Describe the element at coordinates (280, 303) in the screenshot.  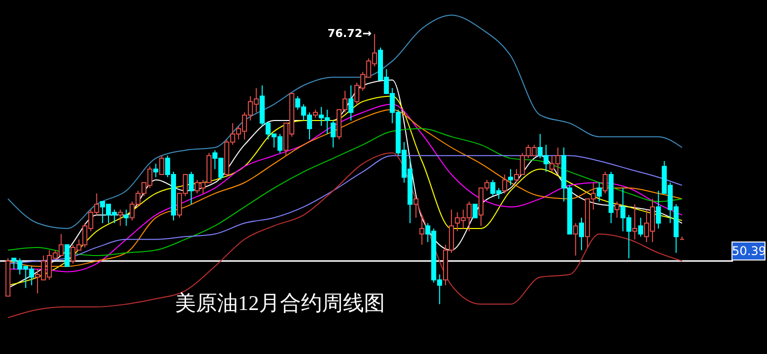
I see `text: 美原油12月合约周线图` at that location.